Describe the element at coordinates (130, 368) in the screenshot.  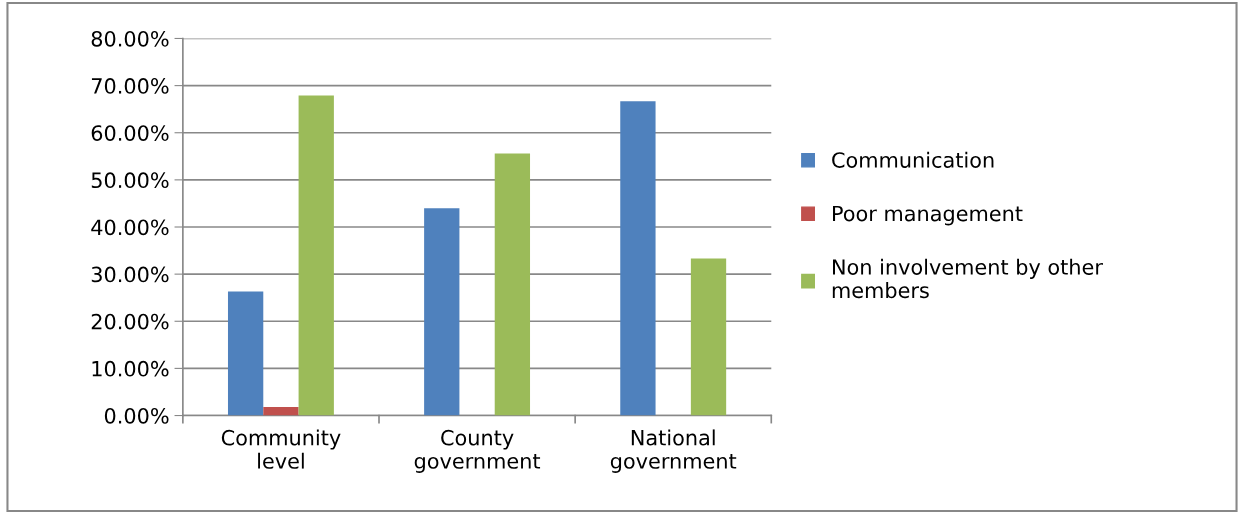
I see `y-tick-label: 10.00%` at that location.